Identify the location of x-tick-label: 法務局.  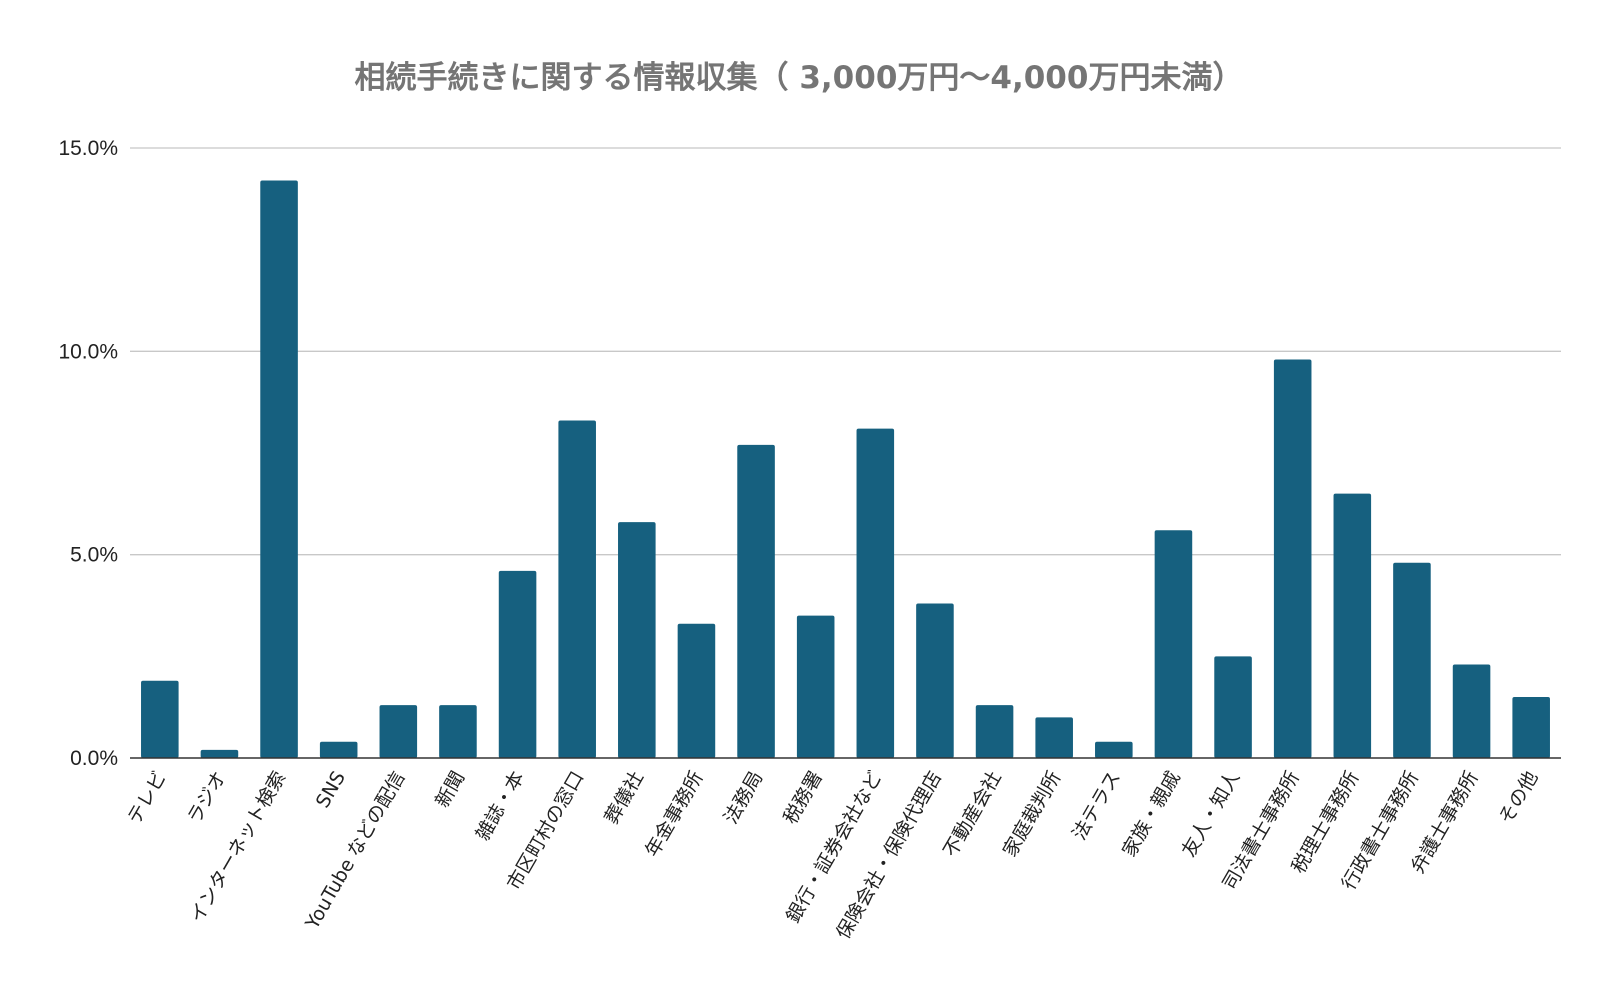
(744, 798).